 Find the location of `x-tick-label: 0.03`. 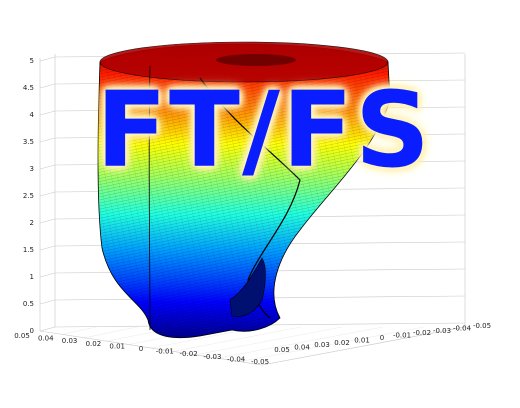

x-tick-label: 0.03 is located at coordinates (70, 341).